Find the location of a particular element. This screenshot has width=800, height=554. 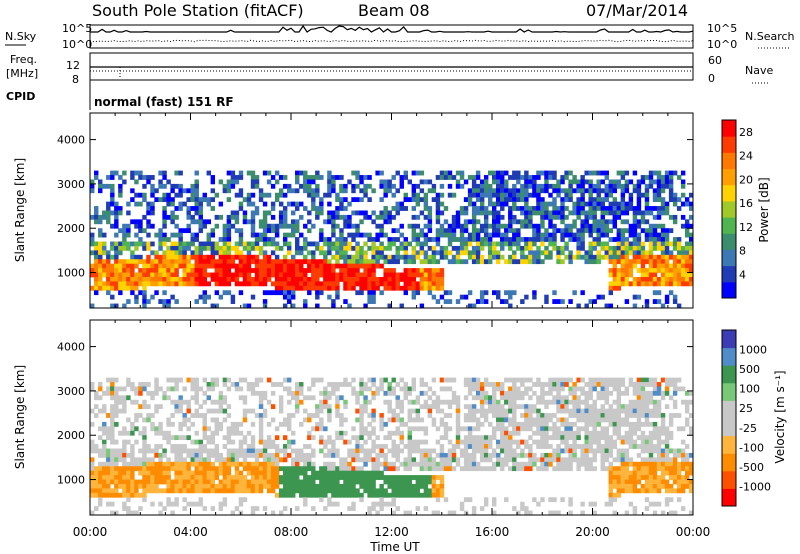

power-colorbar-label: Power [dB] is located at coordinates (764, 209).